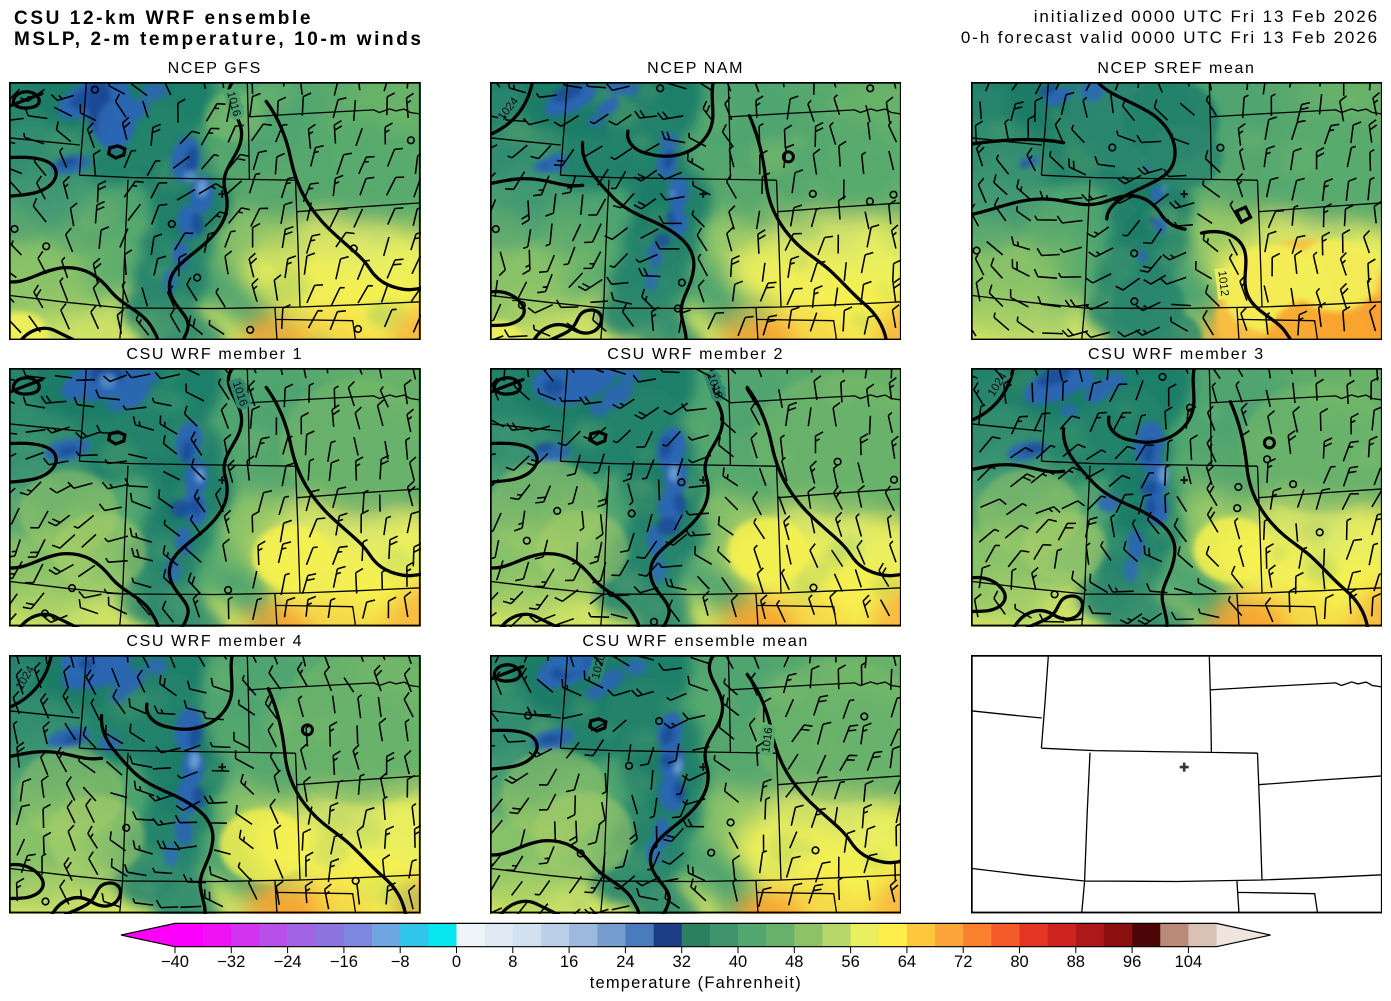 This screenshot has width=1391, height=1001. I want to click on svg-text: 16, so click(569, 962).